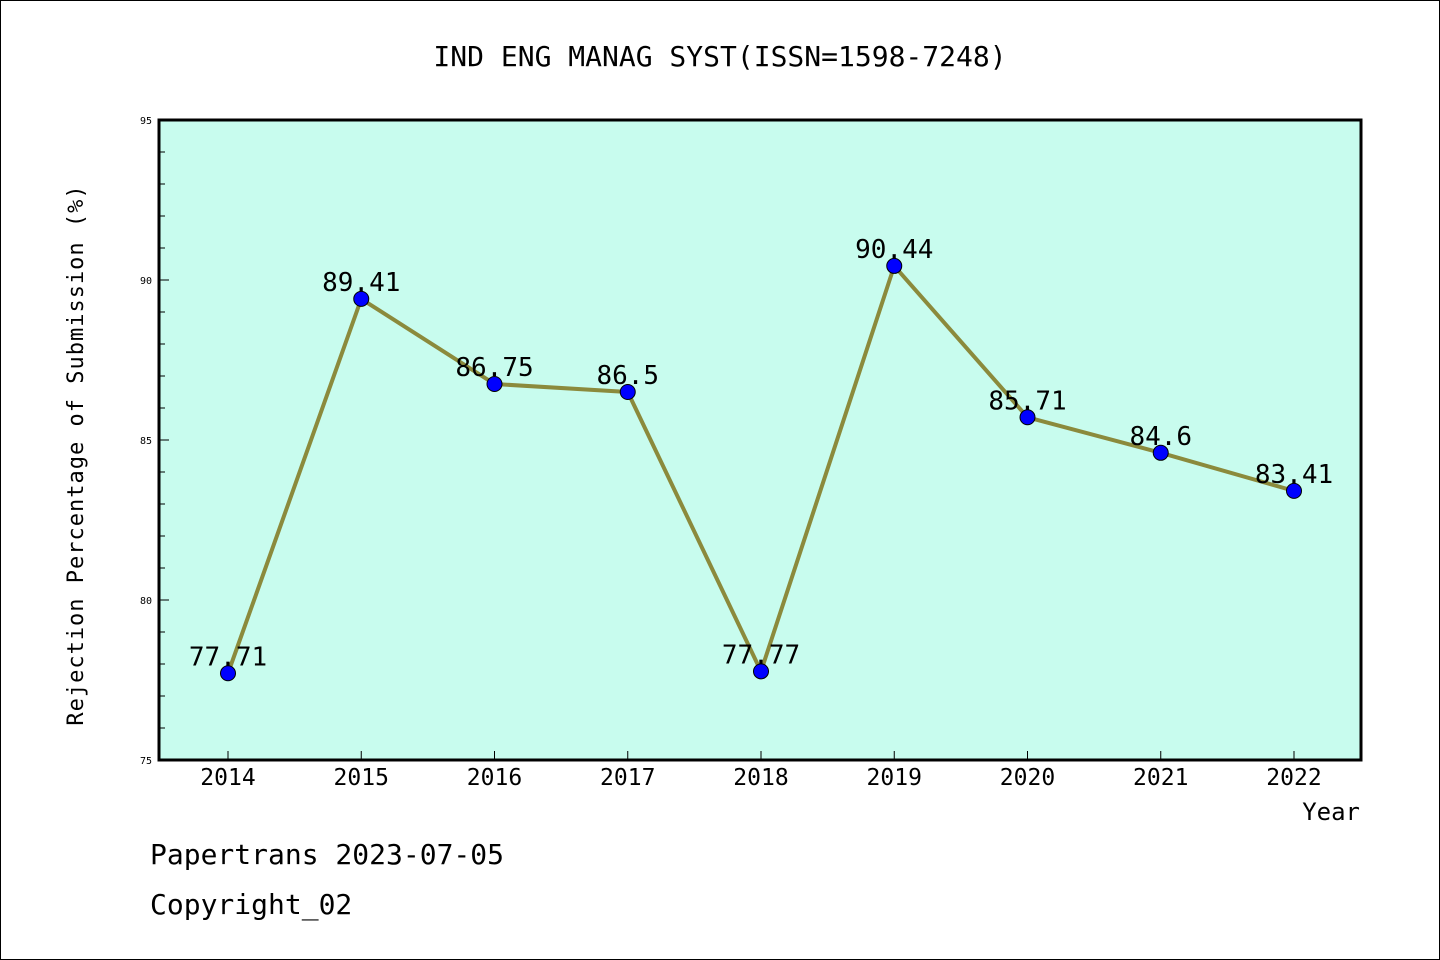  I want to click on chart-title: IND ENG MANAG SYST(ISSN=1598-7248), so click(719, 56).